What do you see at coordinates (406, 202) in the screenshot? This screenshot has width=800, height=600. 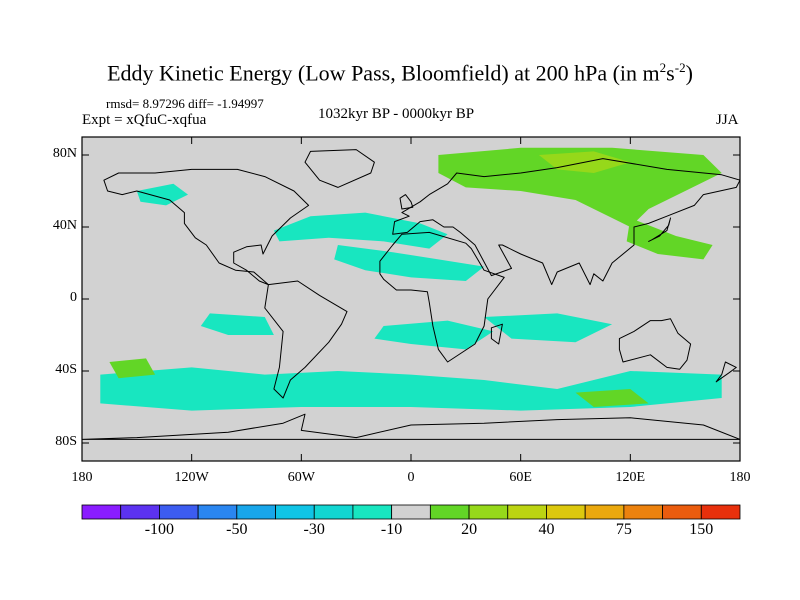 I see `coastline-uk` at bounding box center [406, 202].